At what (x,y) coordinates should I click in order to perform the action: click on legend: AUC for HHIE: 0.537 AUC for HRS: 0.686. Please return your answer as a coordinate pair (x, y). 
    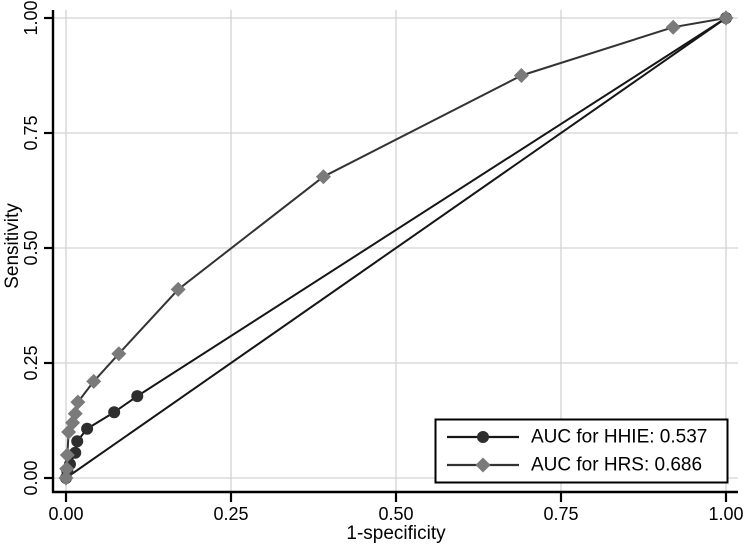
    Looking at the image, I should click on (581, 451).